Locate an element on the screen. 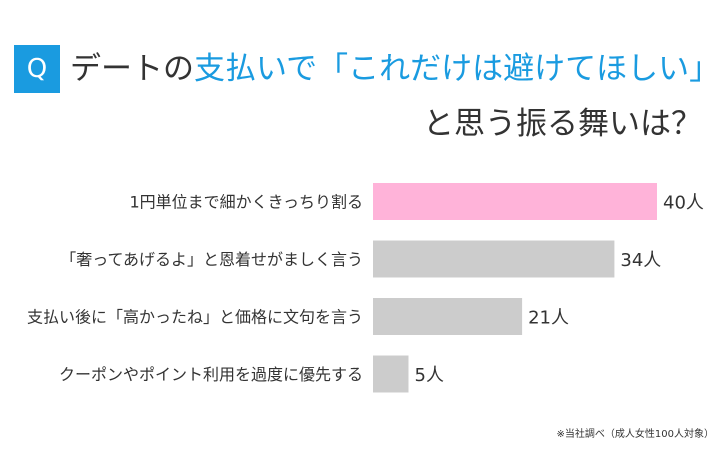 This screenshot has width=726, height=450. footnote: ※当社調べ（成人女性100人対象） is located at coordinates (635, 434).